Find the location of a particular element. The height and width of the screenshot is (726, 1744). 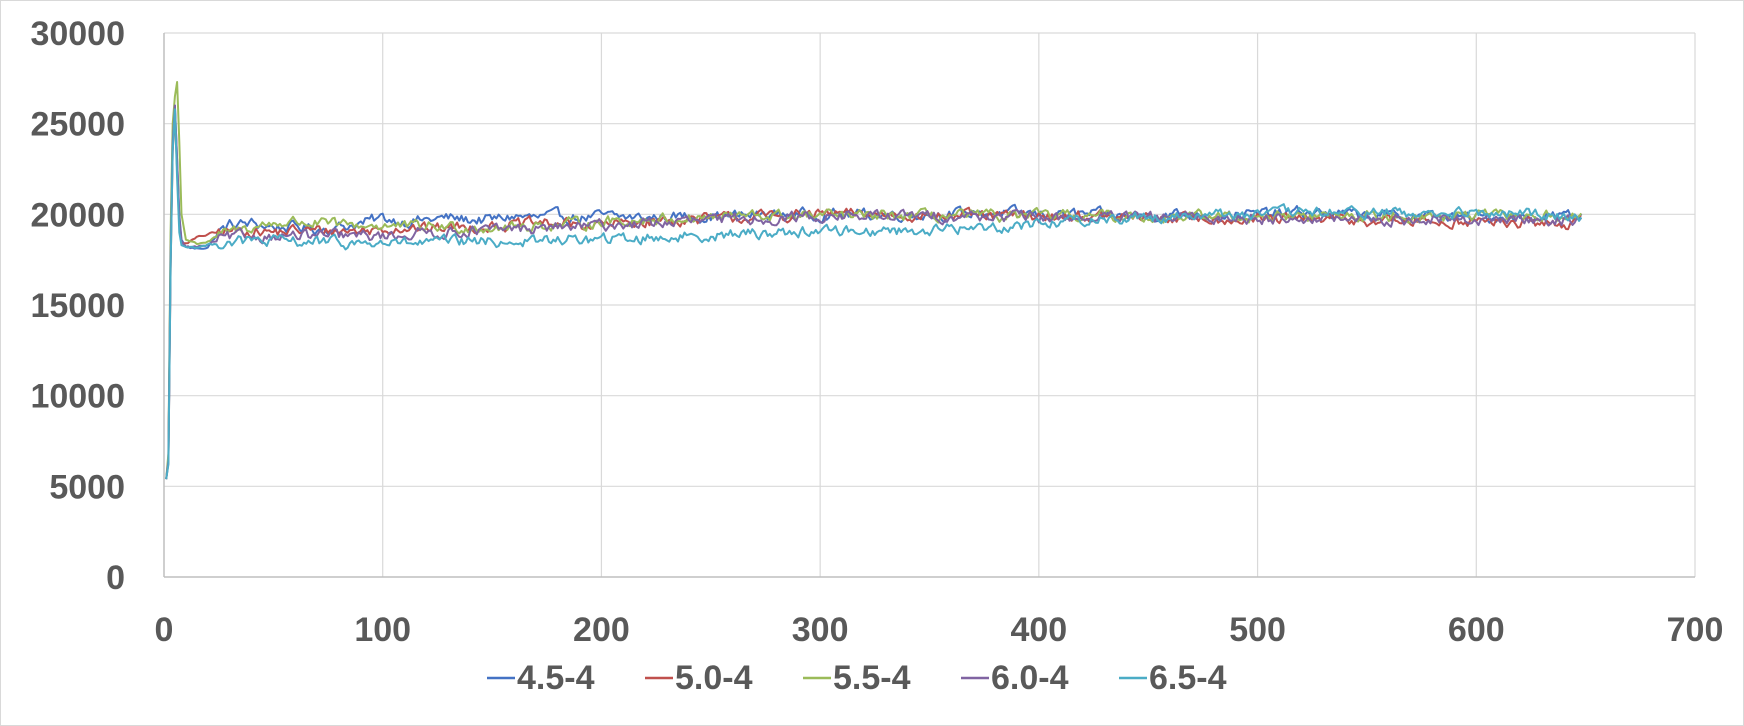

y-tick-label: 25000 is located at coordinates (77, 125).